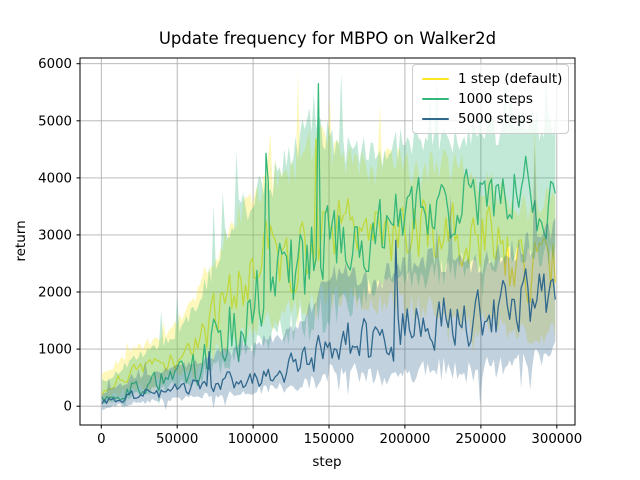 The width and height of the screenshot is (640, 480). Describe the element at coordinates (177, 439) in the screenshot. I see `x-tick-label: 50000` at that location.